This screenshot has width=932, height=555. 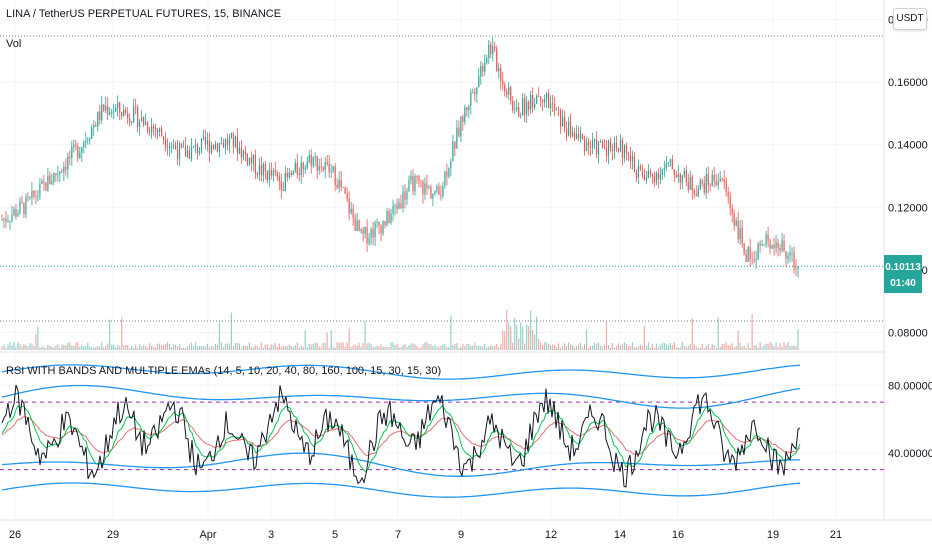 What do you see at coordinates (400, 464) in the screenshot?
I see `inner-lower-band` at bounding box center [400, 464].